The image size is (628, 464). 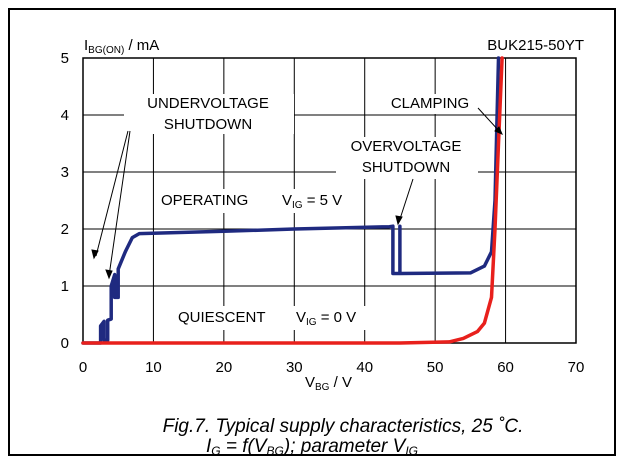 I want to click on y-axis-label-sub: BG(ON), so click(x=106, y=50).